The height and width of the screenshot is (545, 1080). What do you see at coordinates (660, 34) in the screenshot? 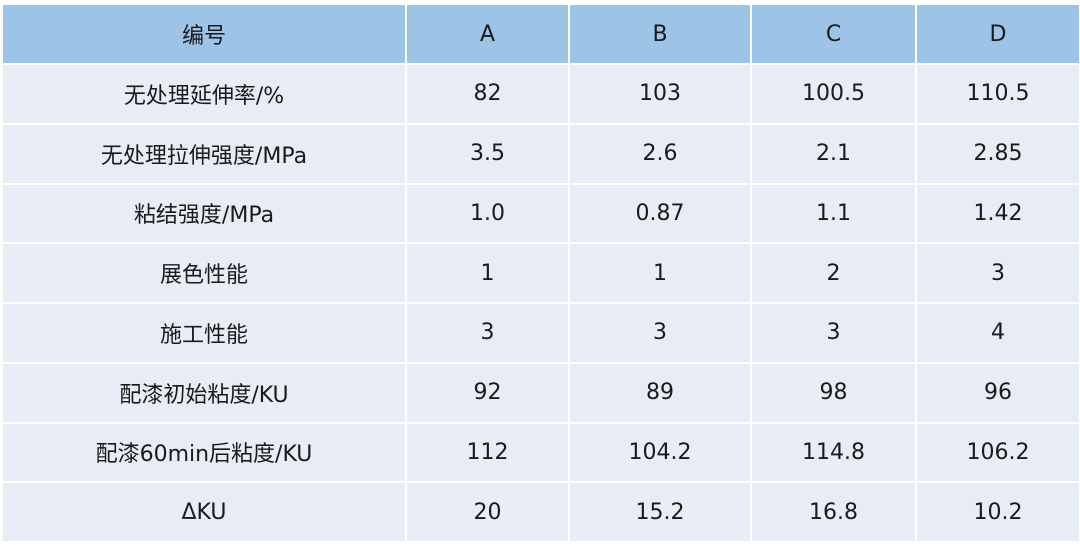
I see `header-cell-b: B` at bounding box center [660, 34].